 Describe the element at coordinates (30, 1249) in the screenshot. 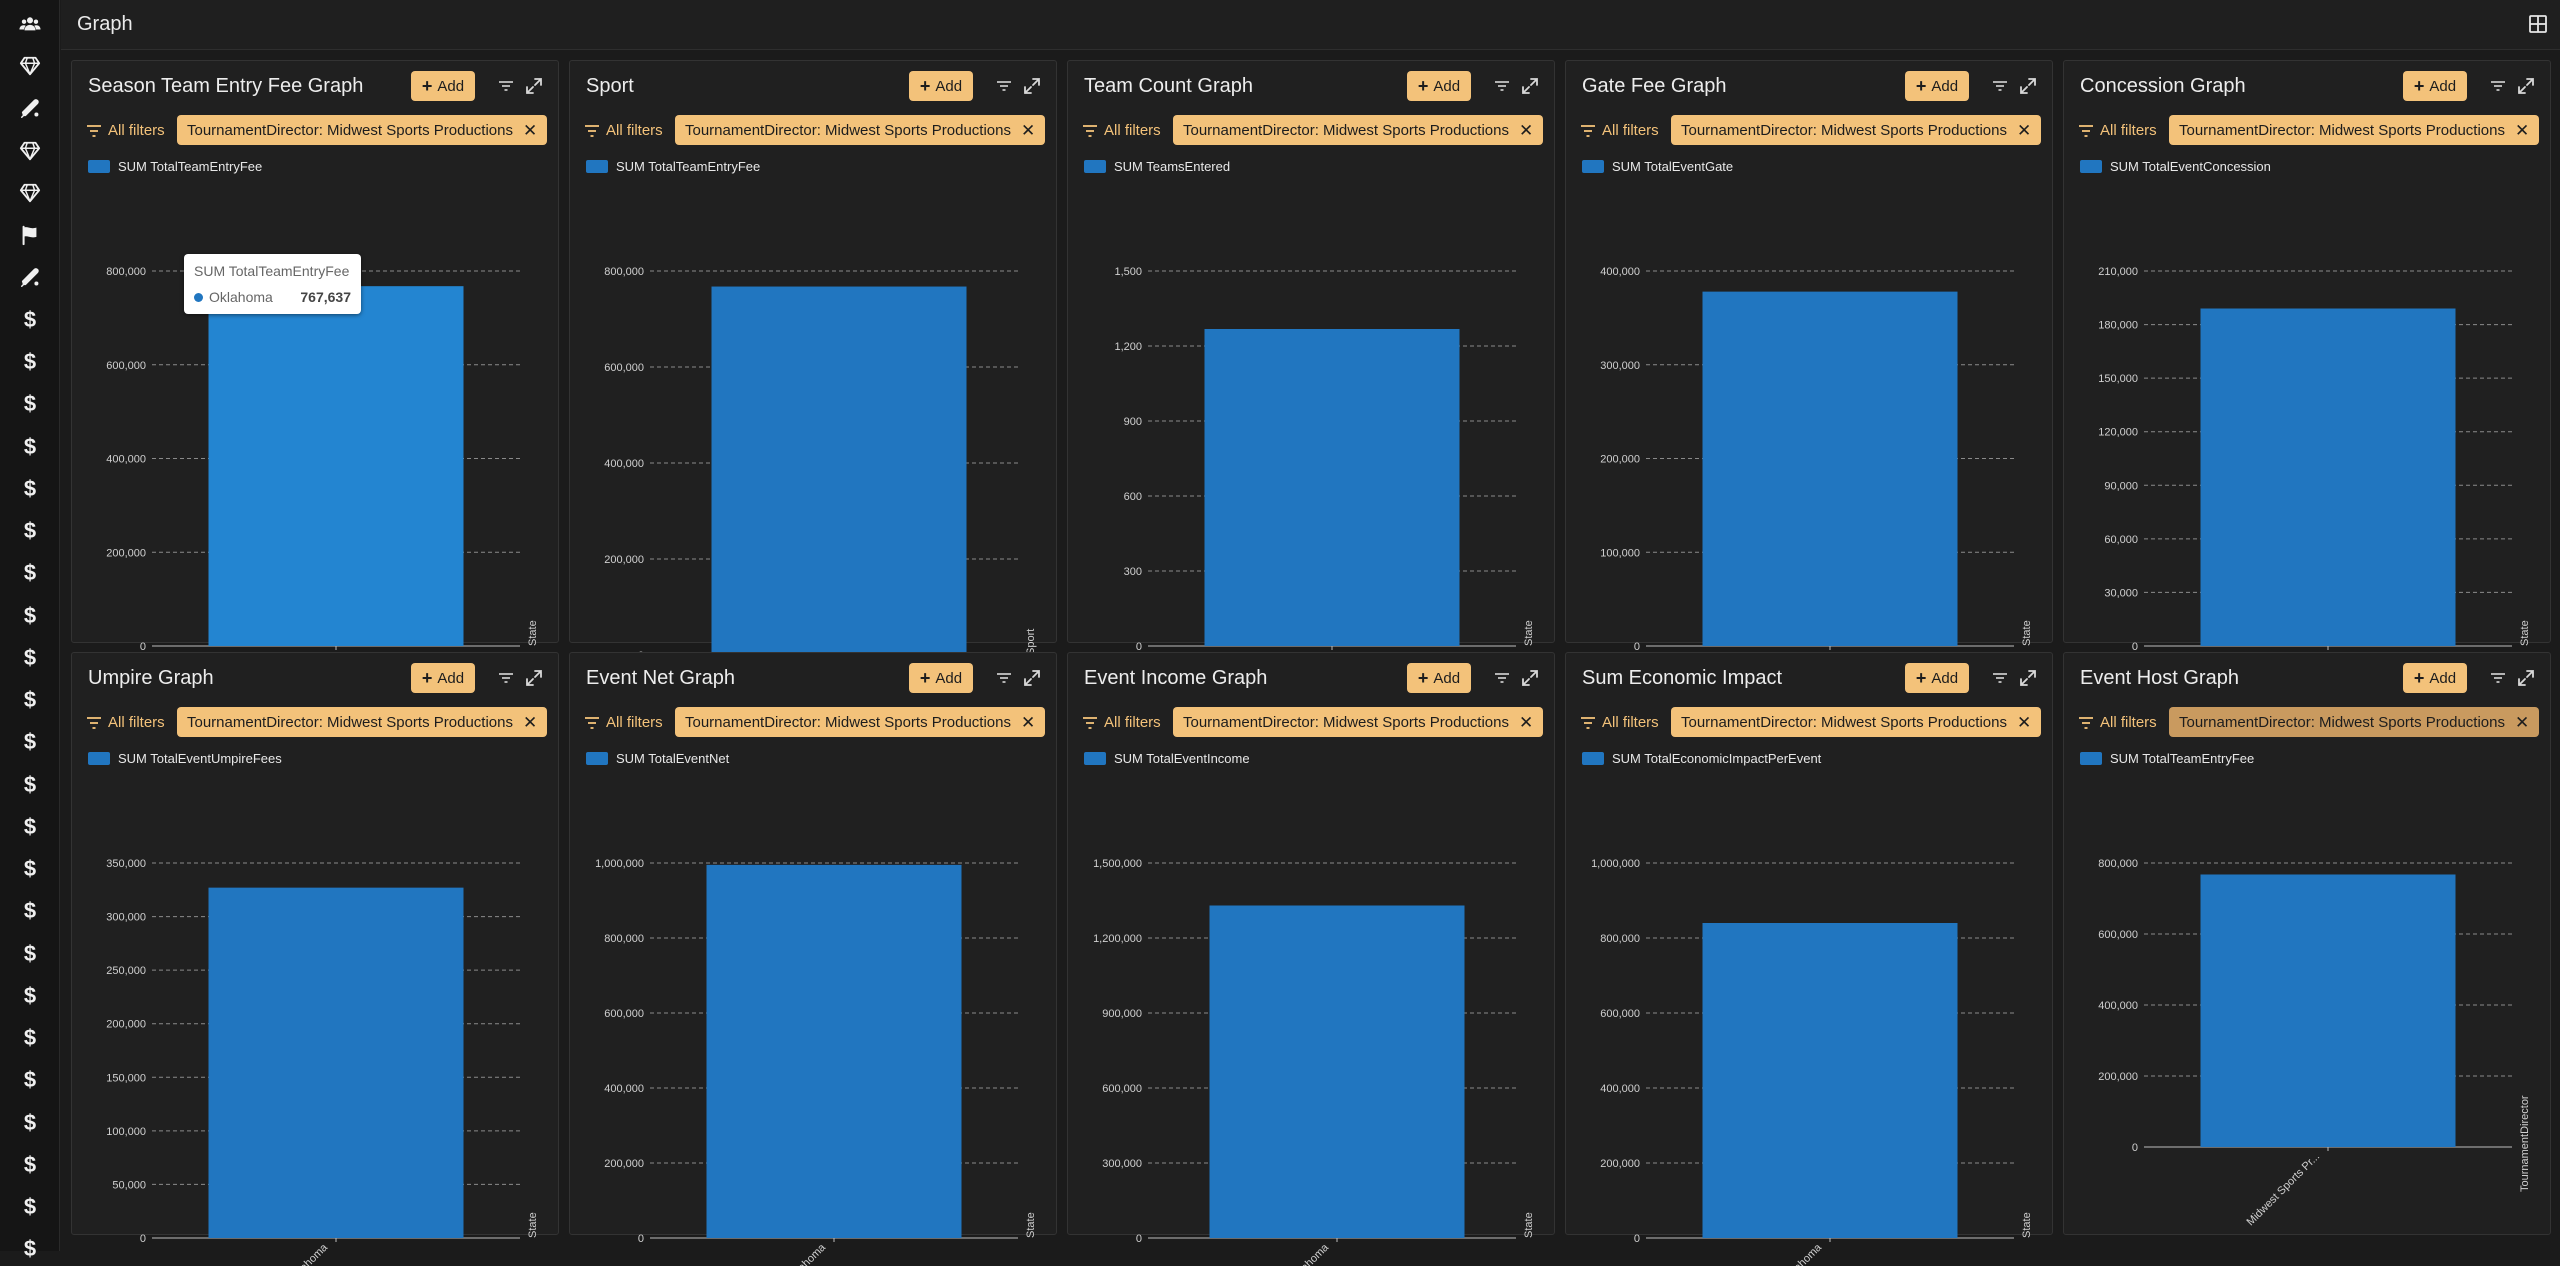

I see `sidebar-item-dollar-29: $` at that location.